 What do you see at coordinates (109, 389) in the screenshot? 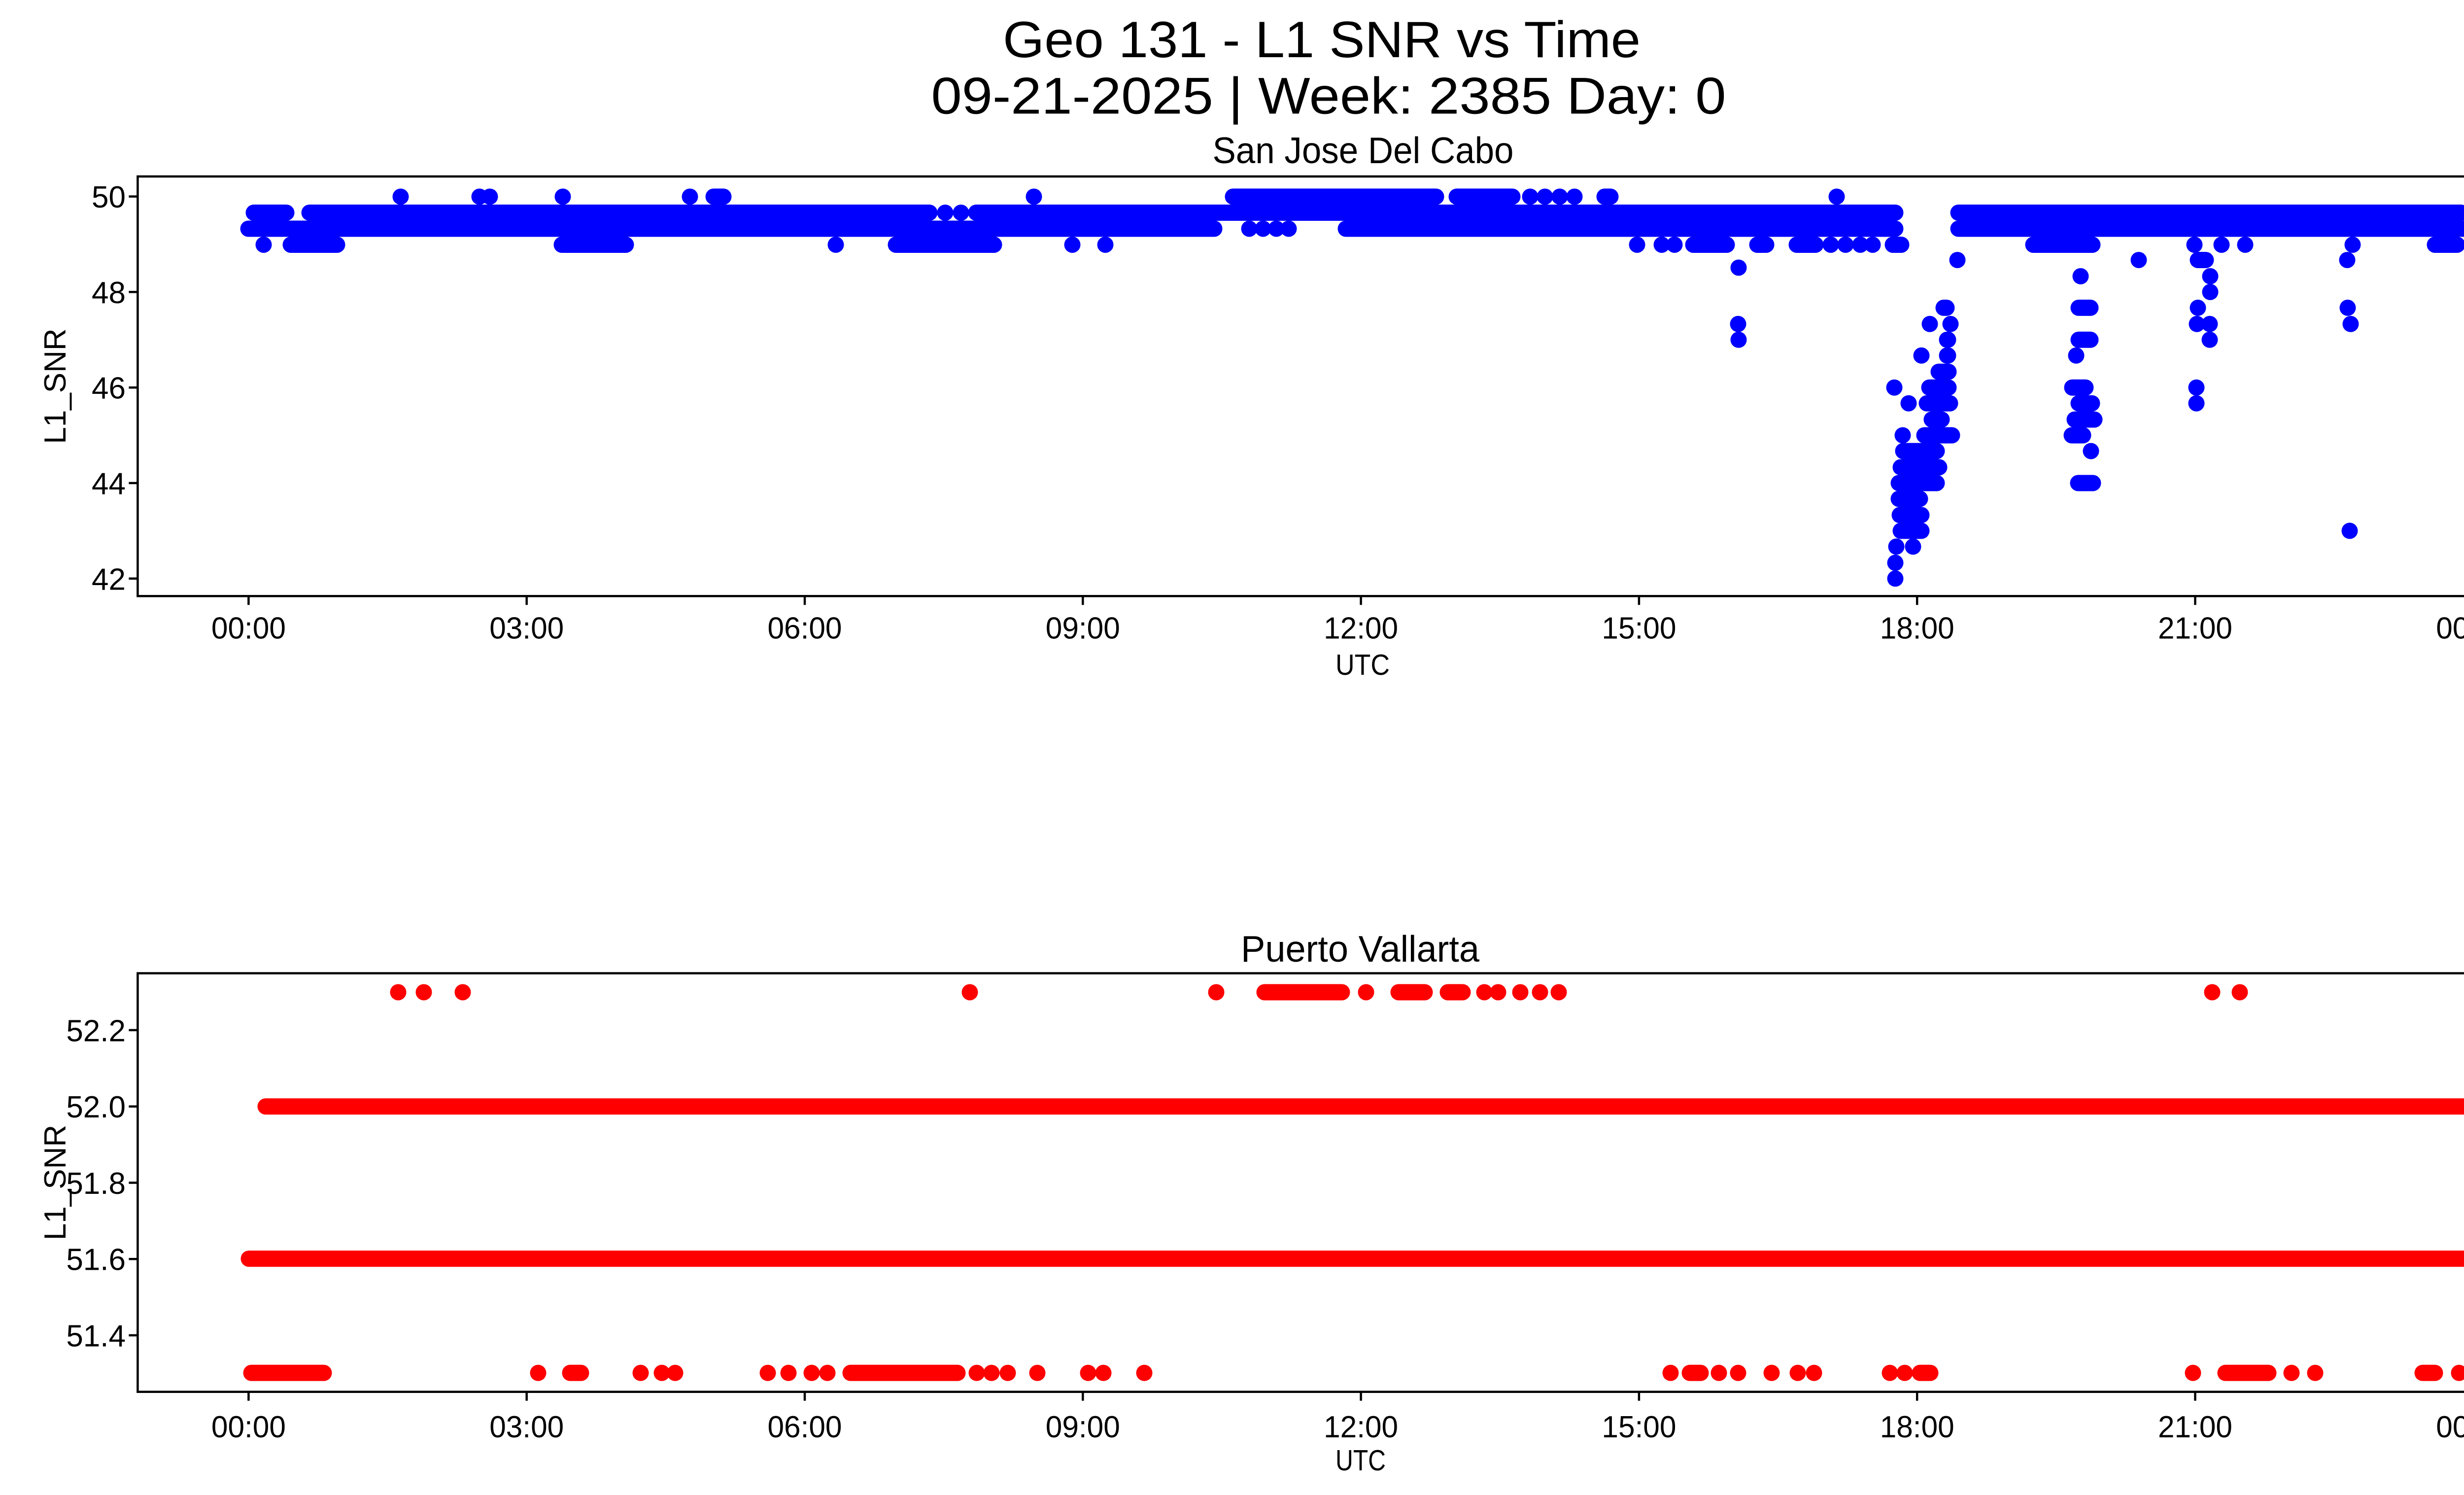
I see `svg-text: 46` at bounding box center [109, 389].